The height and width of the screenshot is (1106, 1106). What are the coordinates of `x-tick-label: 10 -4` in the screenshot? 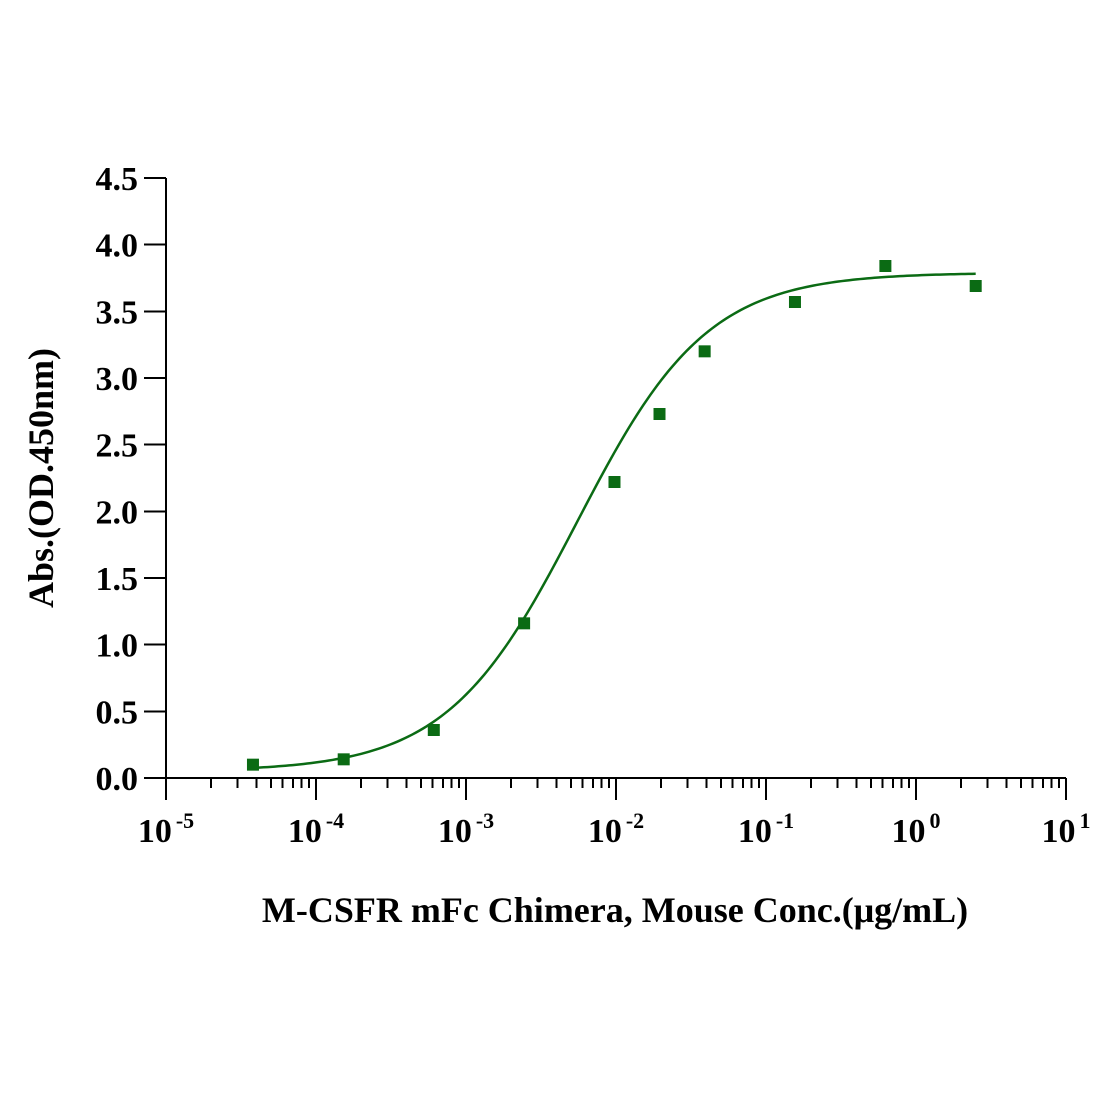 It's located at (316, 829).